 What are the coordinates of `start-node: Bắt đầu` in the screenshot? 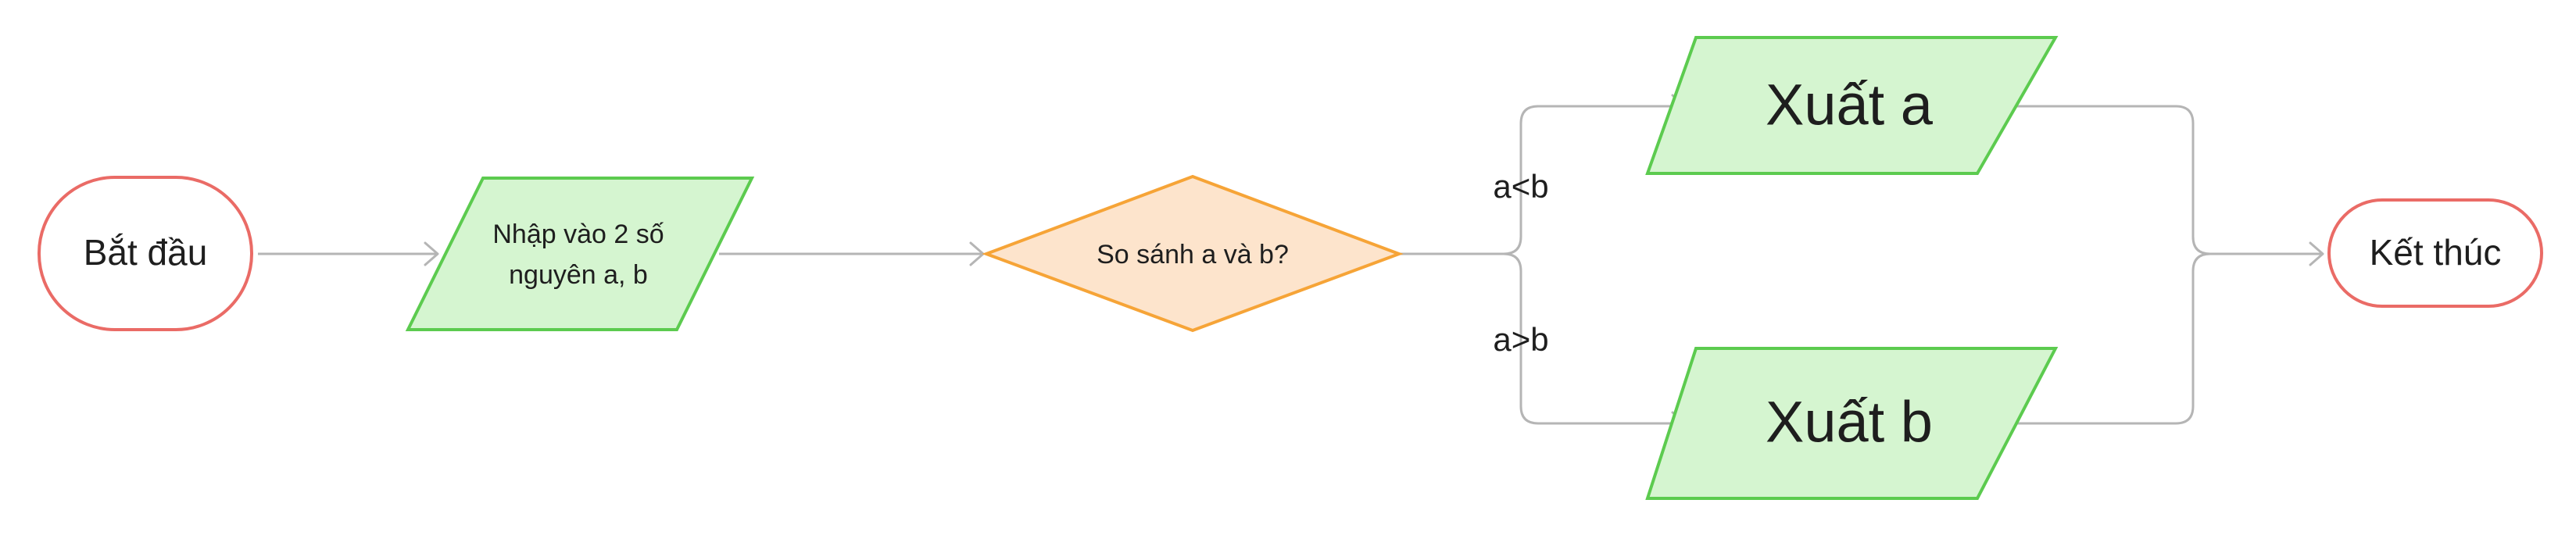 It's located at (145, 254).